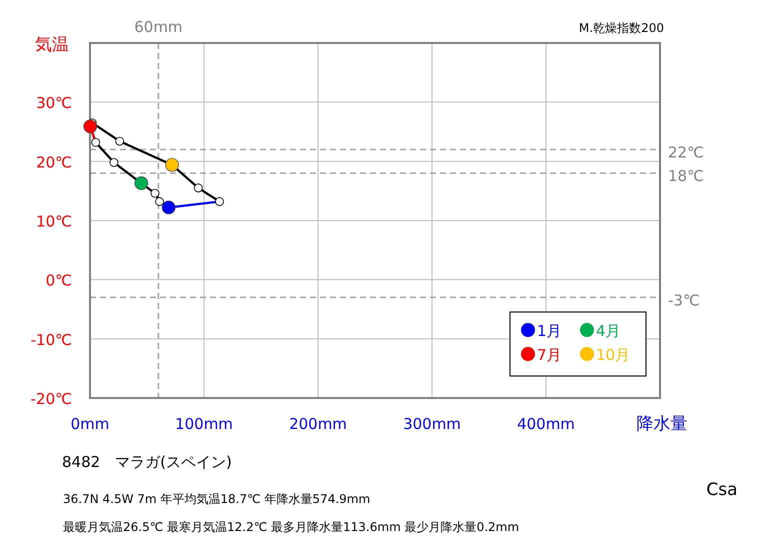 The width and height of the screenshot is (763, 545). What do you see at coordinates (686, 153) in the screenshot?
I see `ref-line-label: 22℃` at bounding box center [686, 153].